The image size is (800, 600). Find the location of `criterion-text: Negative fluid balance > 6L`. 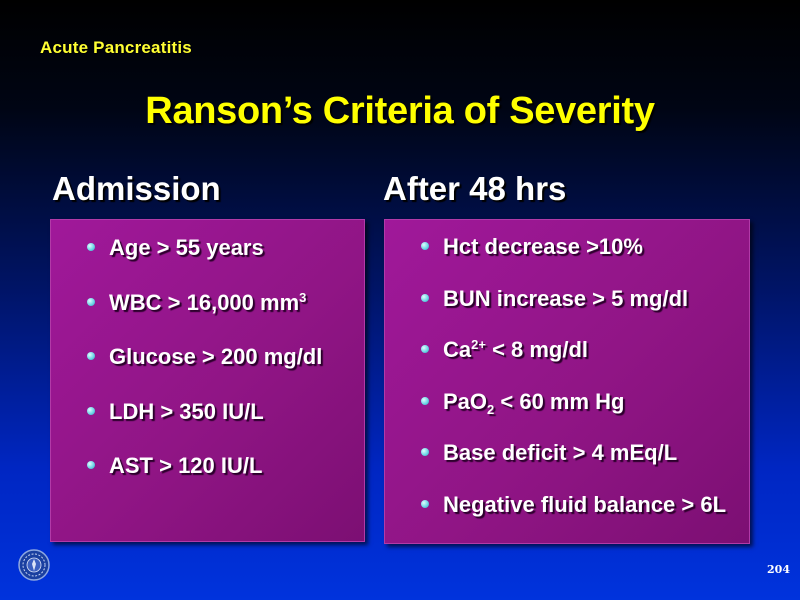

criterion-text: Negative fluid balance > 6L is located at coordinates (585, 504).